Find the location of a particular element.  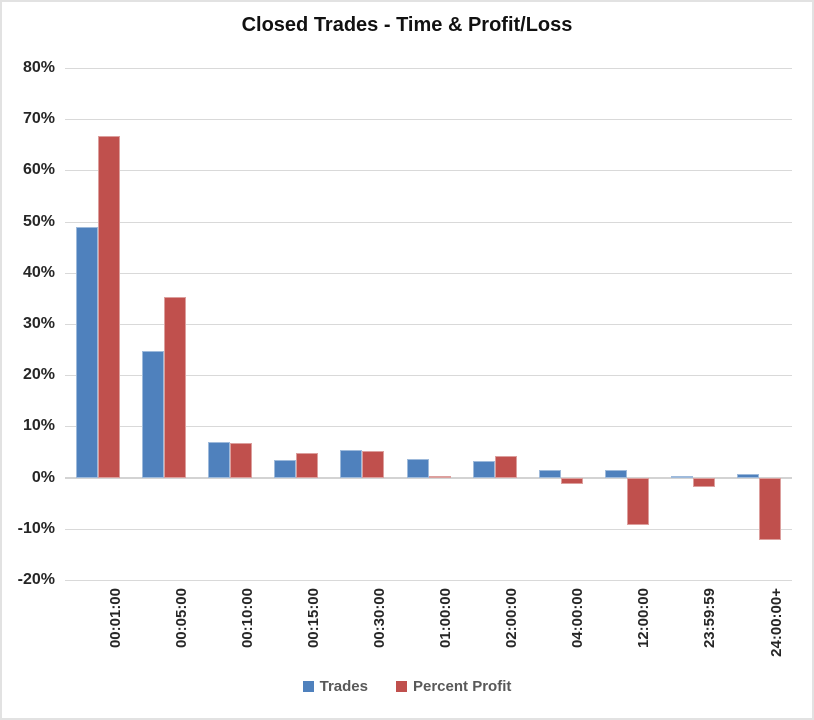

bar-percent-profit-23:59:59 is located at coordinates (703, 482).